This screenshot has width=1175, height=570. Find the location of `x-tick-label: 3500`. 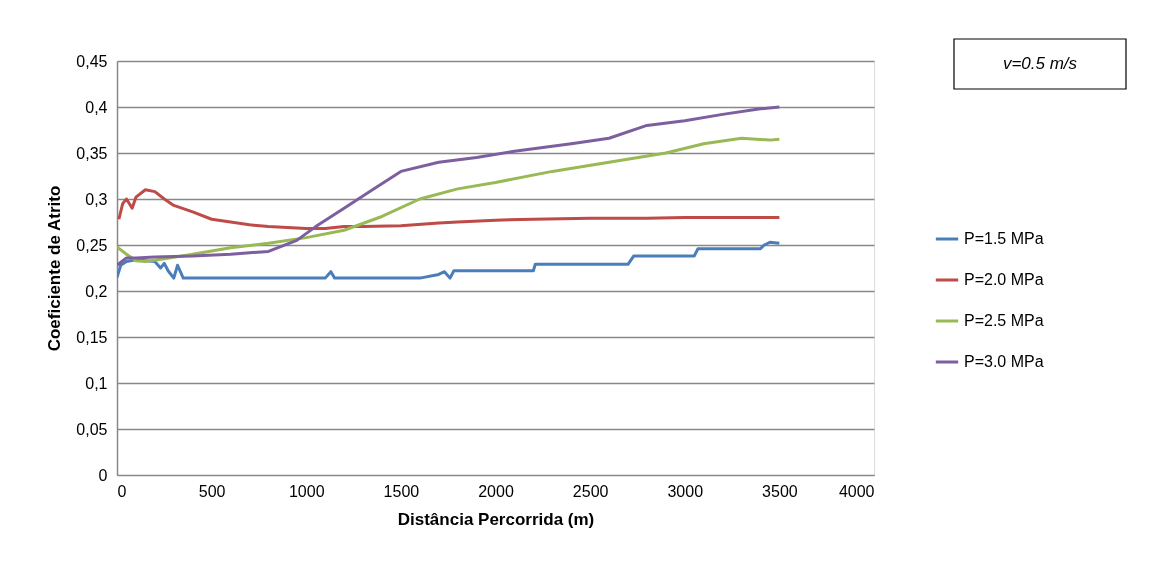

x-tick-label: 3500 is located at coordinates (780, 491).